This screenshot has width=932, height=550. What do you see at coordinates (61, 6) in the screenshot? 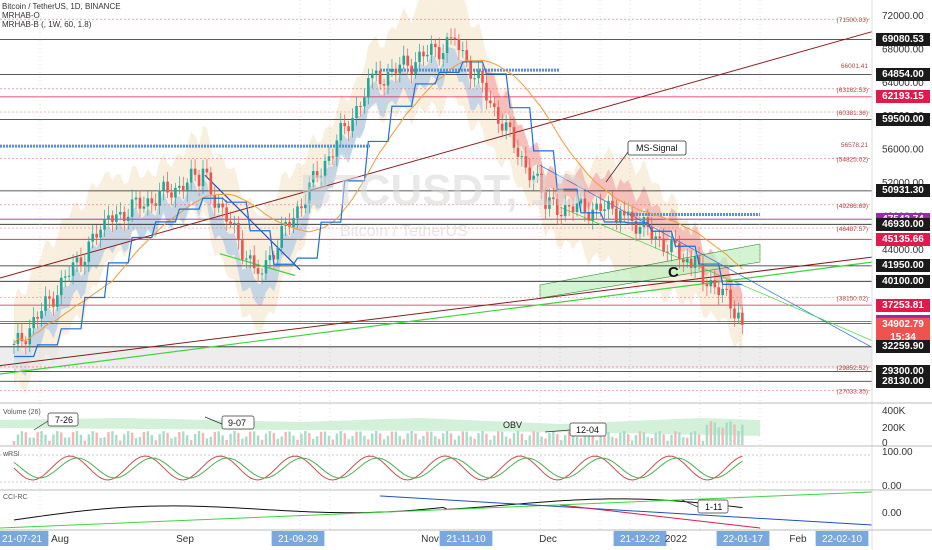
I see `symbol-header: Bitcoin / TetherUS, 1D, BINANCE` at bounding box center [61, 6].